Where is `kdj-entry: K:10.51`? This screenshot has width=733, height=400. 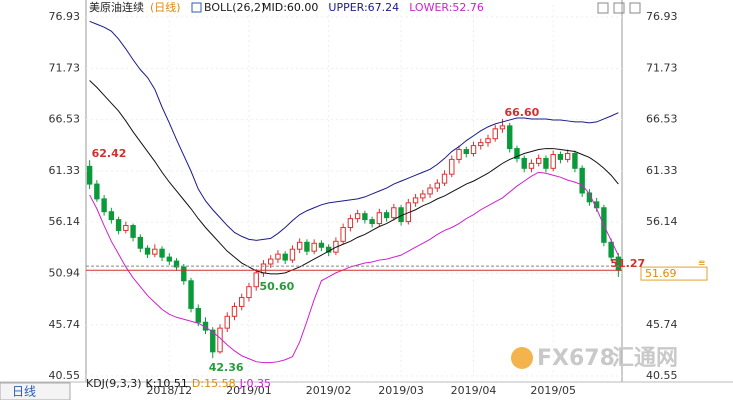 kdj-entry: K:10.51 is located at coordinates (167, 383).